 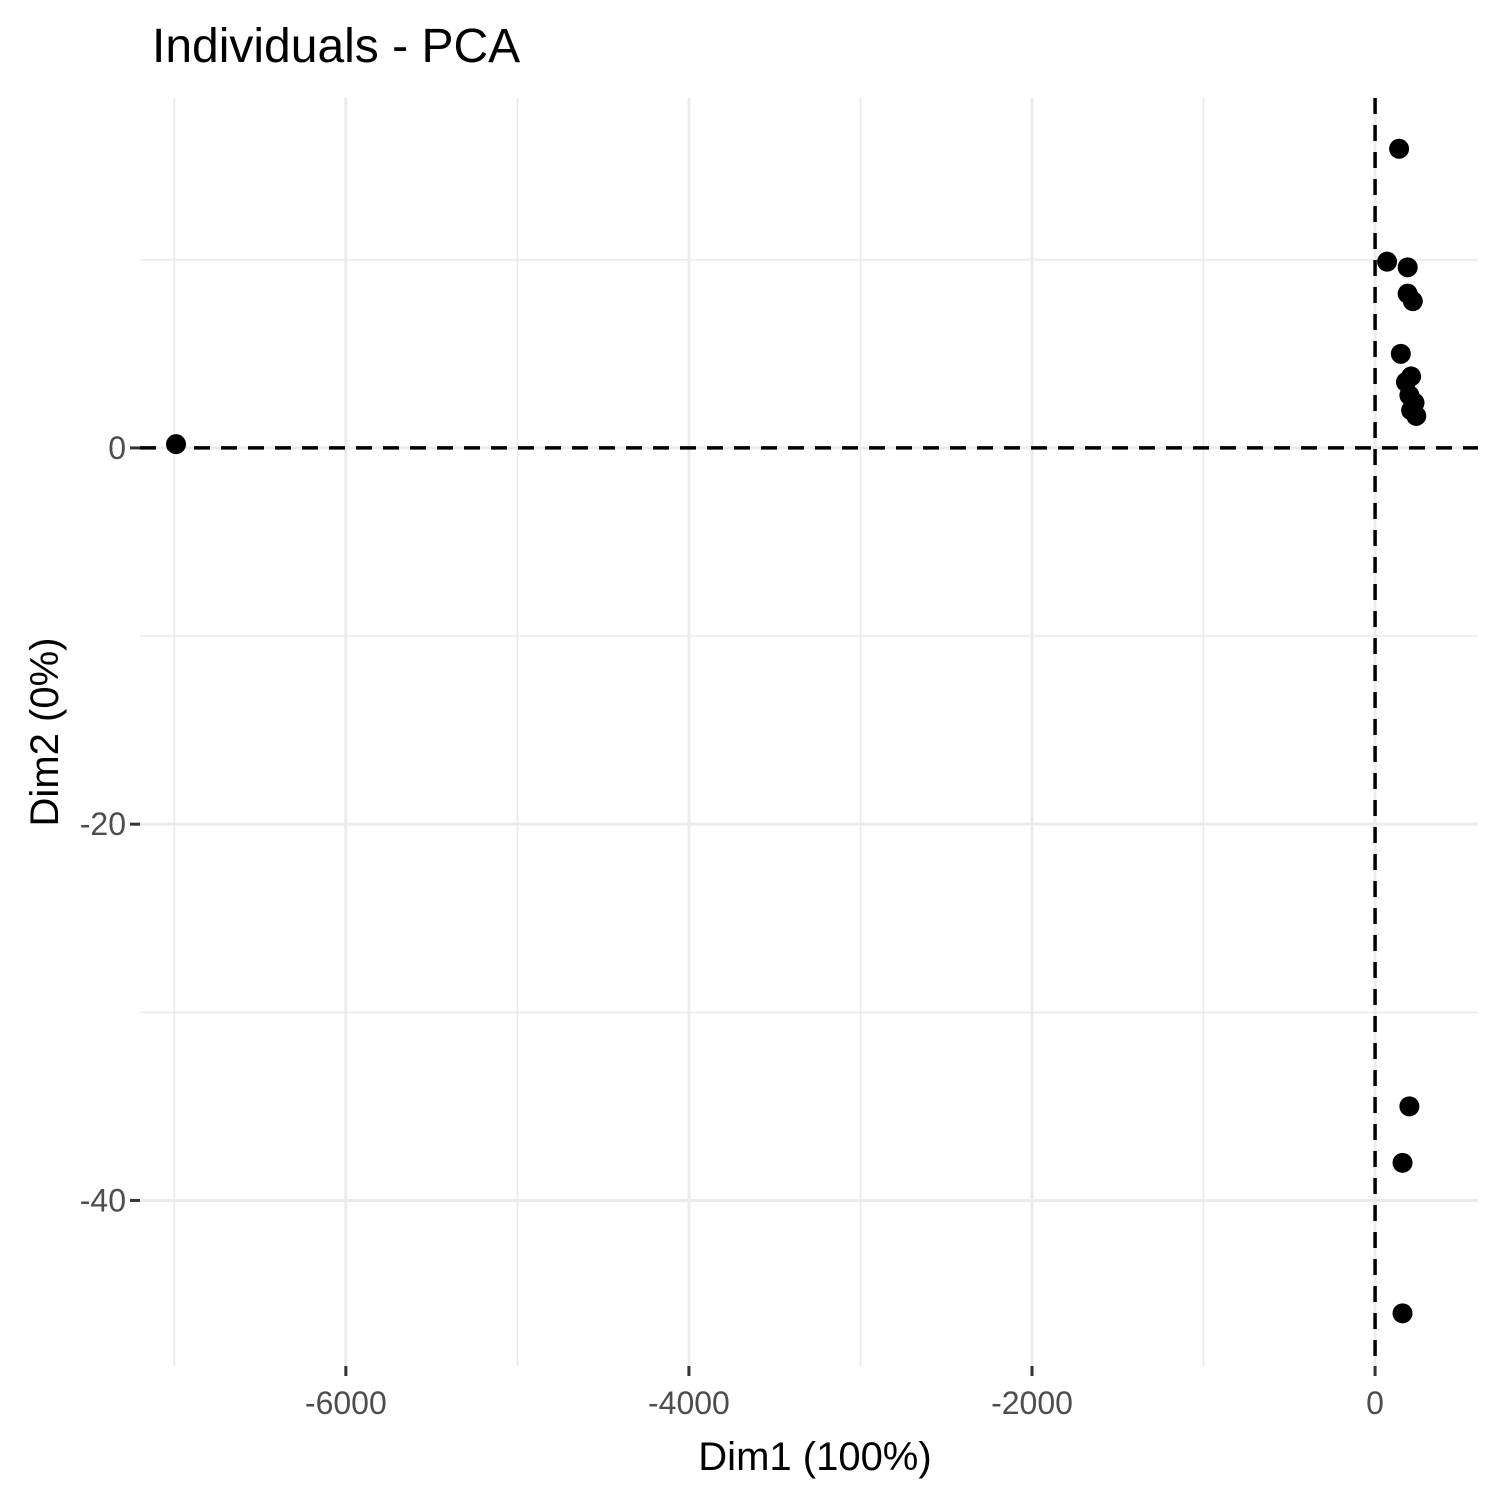 I want to click on x-tick-label: -6000, so click(x=346, y=1403).